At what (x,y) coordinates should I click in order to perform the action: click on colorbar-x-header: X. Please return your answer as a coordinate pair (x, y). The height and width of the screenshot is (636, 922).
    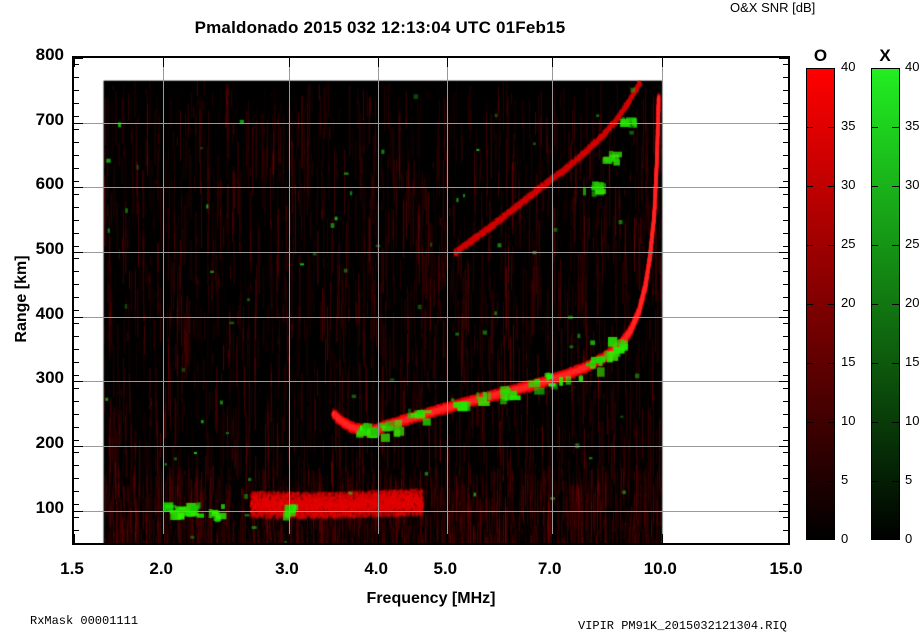
    Looking at the image, I should click on (885, 55).